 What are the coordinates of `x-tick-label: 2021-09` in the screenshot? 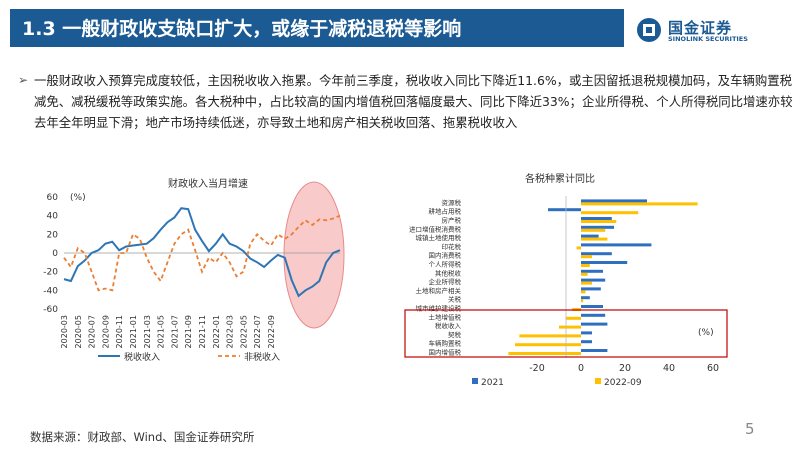 It's located at (188, 331).